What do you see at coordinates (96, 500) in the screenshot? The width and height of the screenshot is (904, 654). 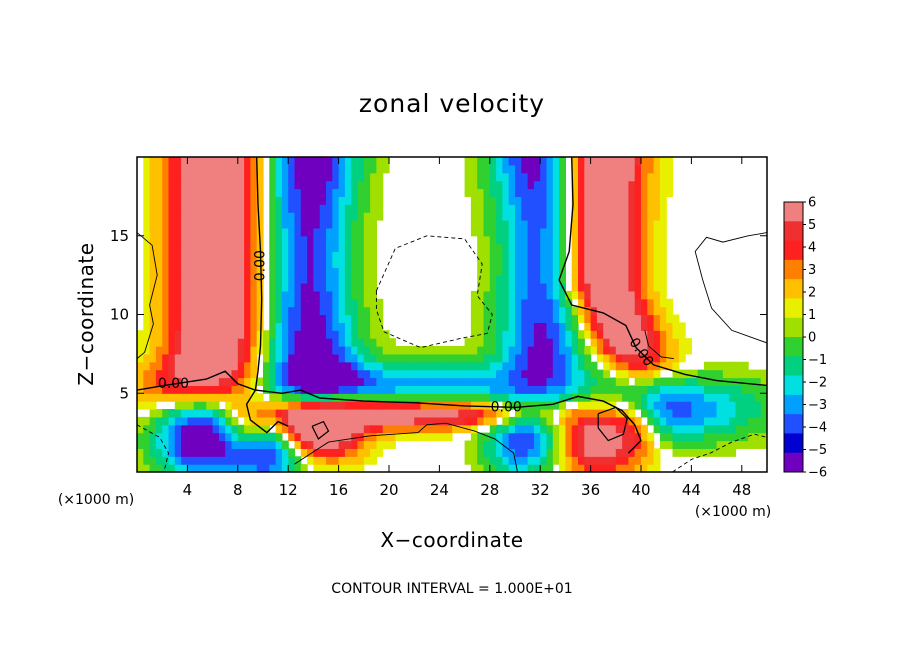 I see `y-axis-unit: (×1000 m)` at bounding box center [96, 500].